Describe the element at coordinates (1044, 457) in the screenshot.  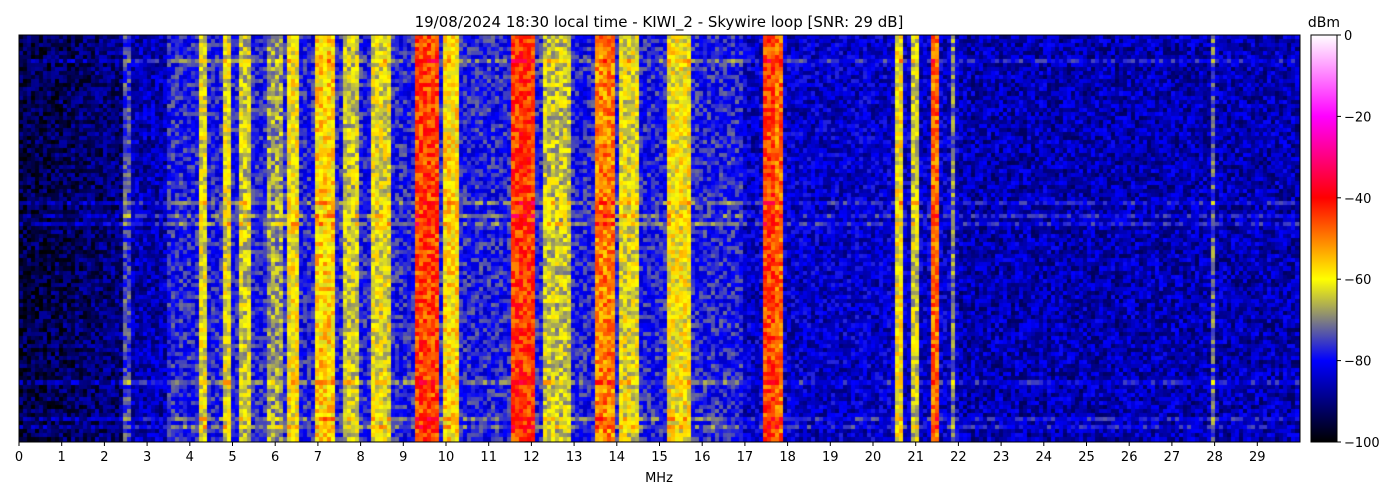
I see `x-tick-label: 24` at that location.